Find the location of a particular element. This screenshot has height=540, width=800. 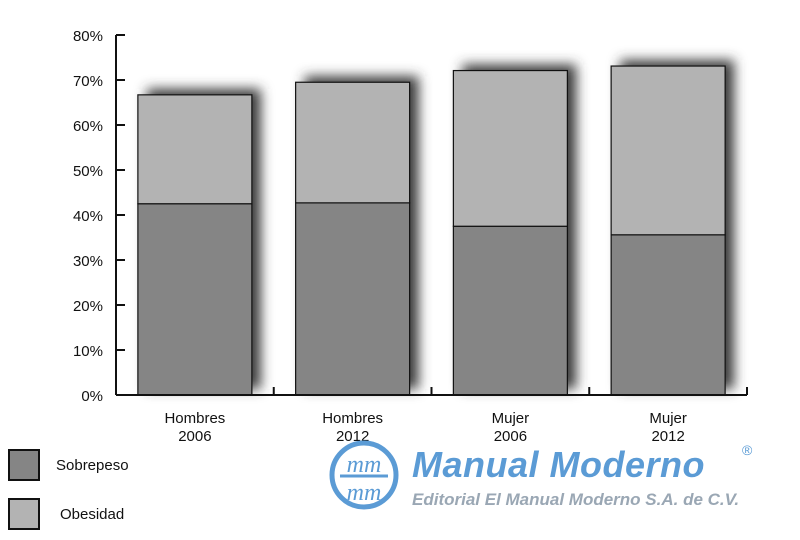

watermark-subtitle: Editorial El Manual Moderno S.A. de C.V. is located at coordinates (576, 499).